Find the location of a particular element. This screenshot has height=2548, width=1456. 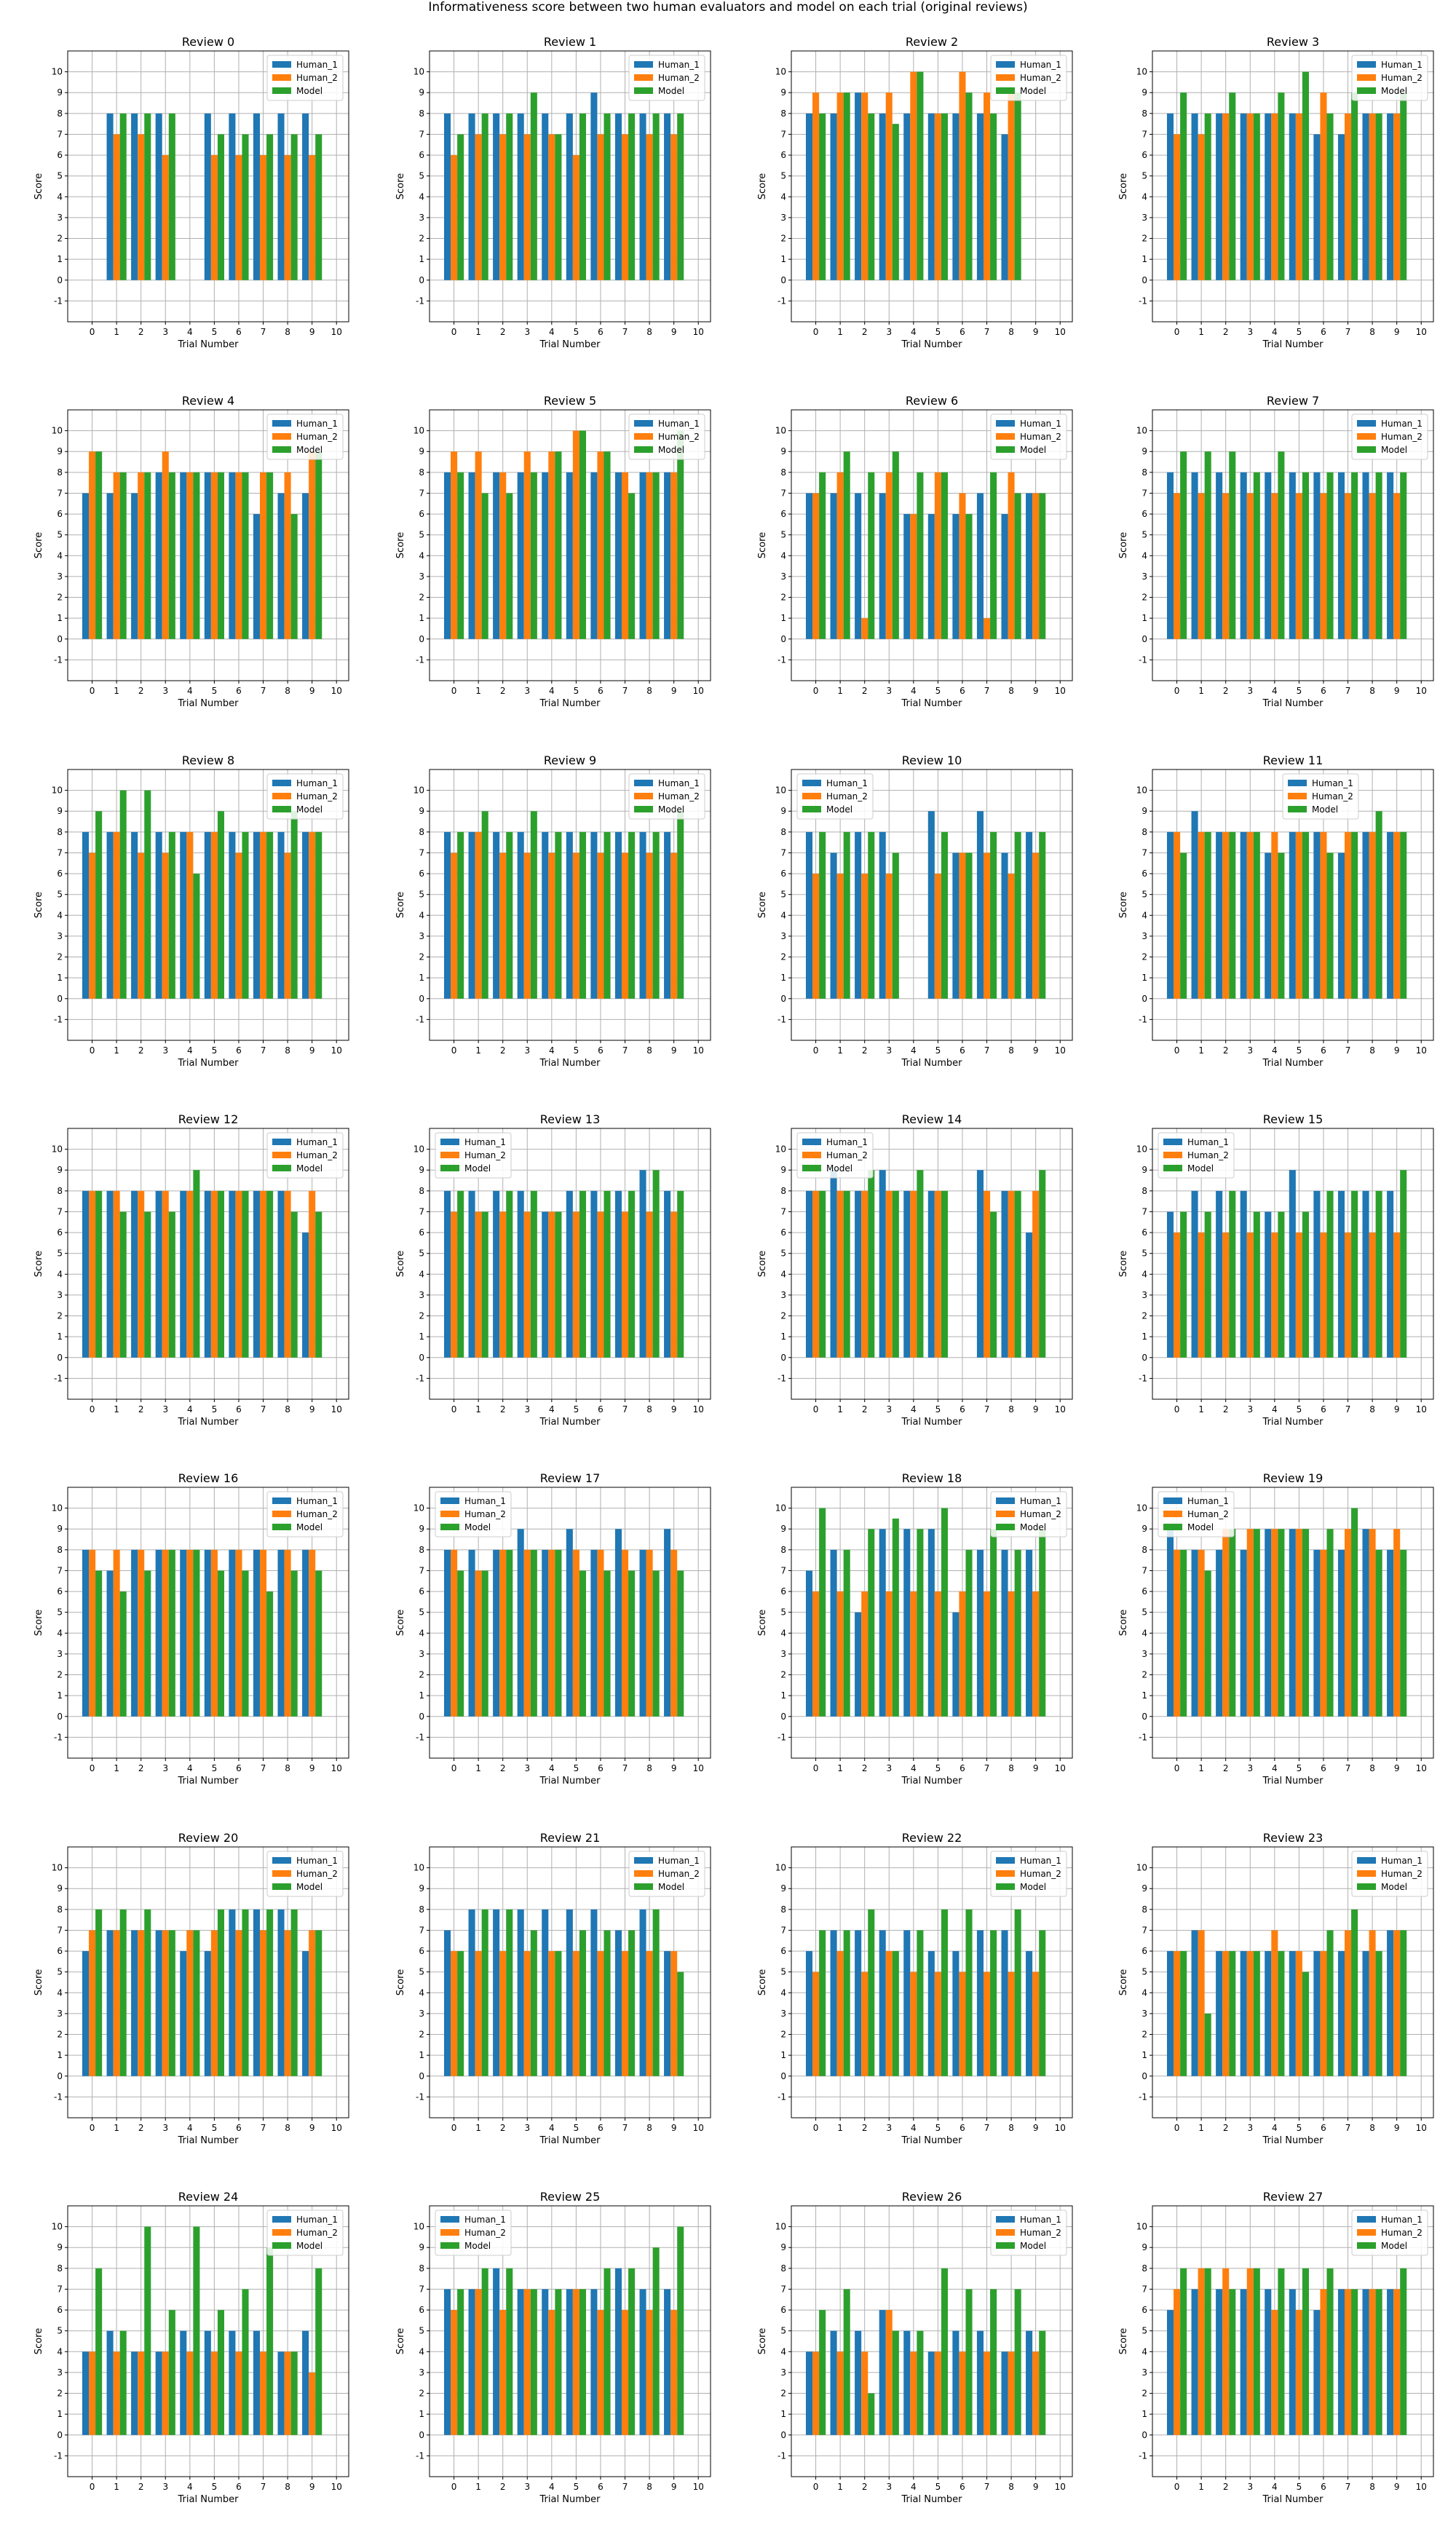

y-tick-label: 6 is located at coordinates (60, 1232).